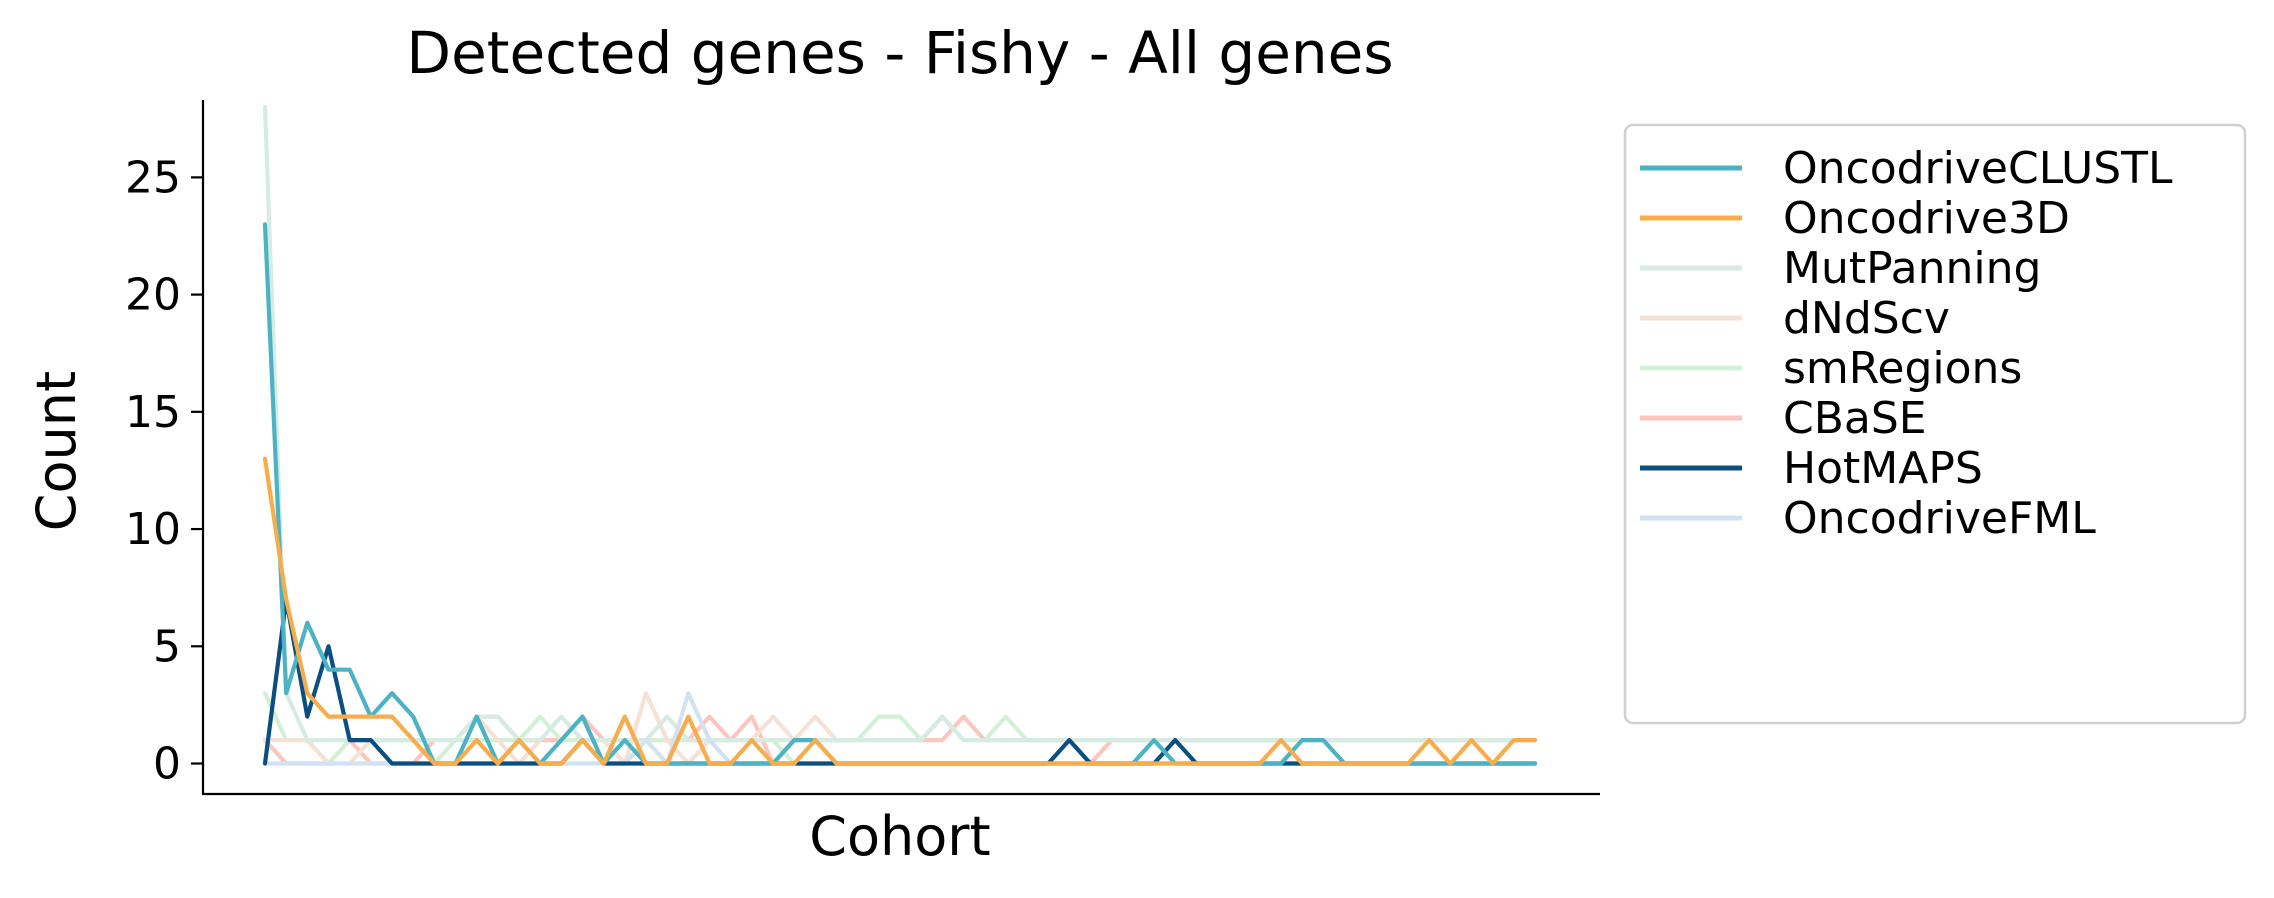  What do you see at coordinates (1978, 168) in the screenshot?
I see `legend-label-oncodriveclustl: OncodriveCLUSTL` at bounding box center [1978, 168].